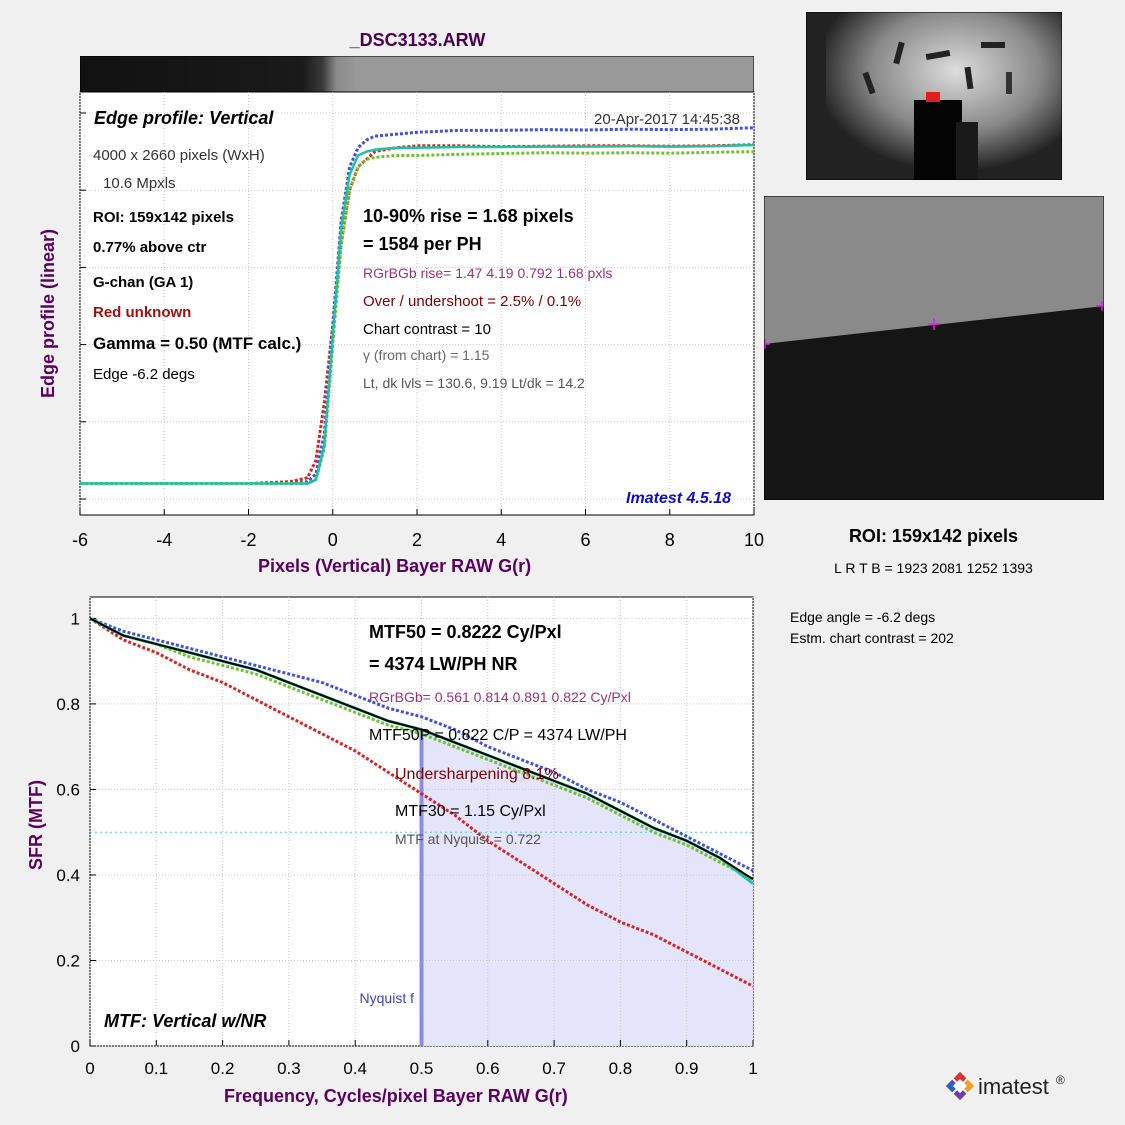 This screenshot has height=1125, width=1125. What do you see at coordinates (185, 1021) in the screenshot?
I see `mtf-mode-label: MTF: Vertical w/NR` at bounding box center [185, 1021].